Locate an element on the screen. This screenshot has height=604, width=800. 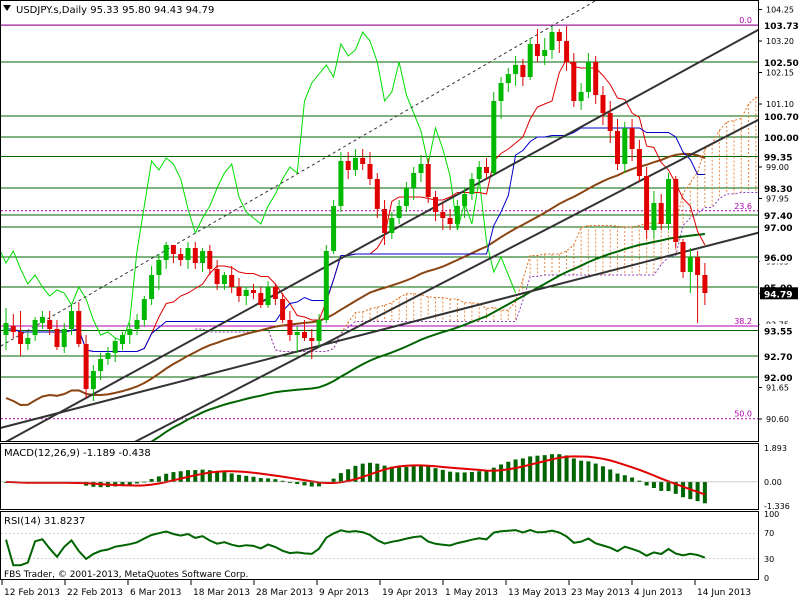
rsi-panel-frame is located at coordinates (379, 545).